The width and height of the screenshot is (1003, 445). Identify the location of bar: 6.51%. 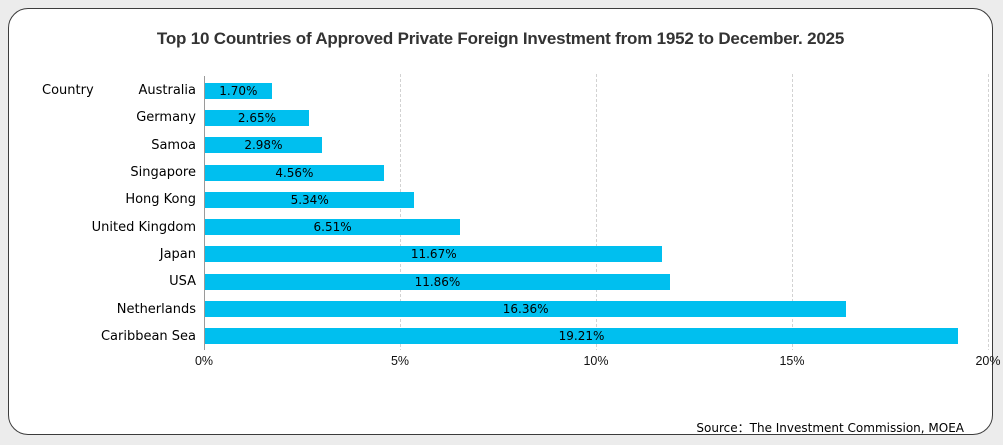
(333, 227).